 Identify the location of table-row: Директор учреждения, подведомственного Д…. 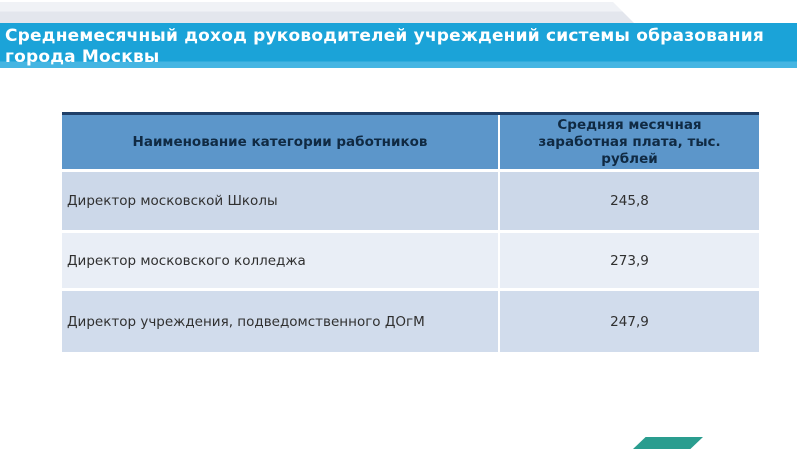
(410, 321).